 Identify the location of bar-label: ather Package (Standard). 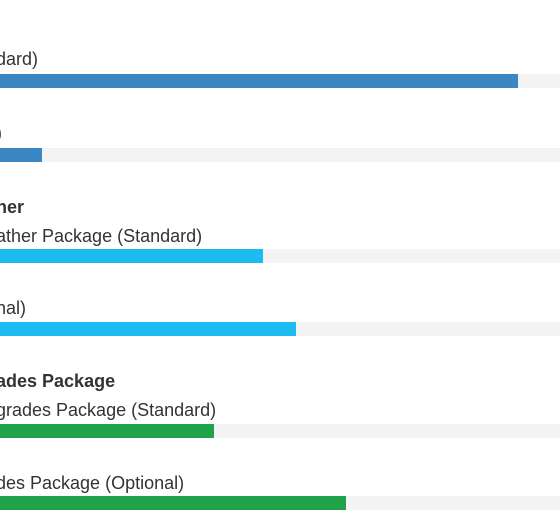
(101, 236).